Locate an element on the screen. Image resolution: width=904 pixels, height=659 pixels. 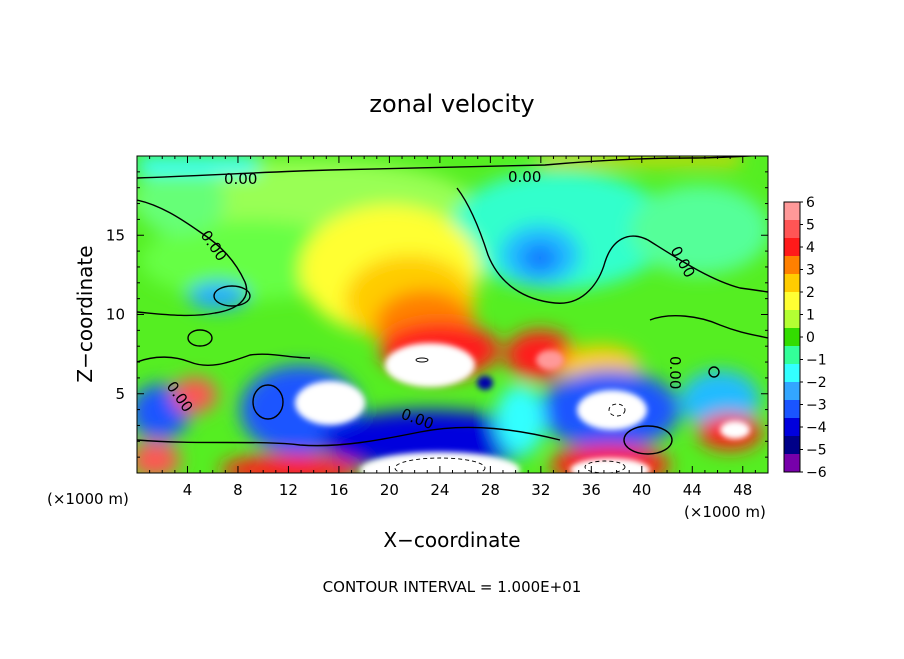
colorbar: 6 5 4 3 2 1 0 −1 −2 −3 −4 −5 −6 is located at coordinates (805, 338).